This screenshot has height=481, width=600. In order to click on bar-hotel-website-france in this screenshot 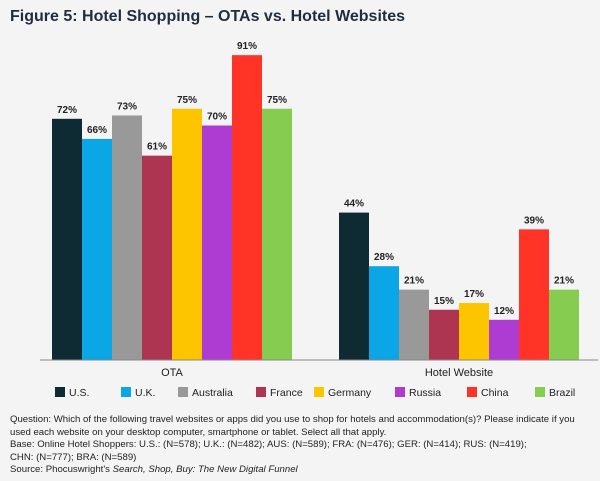, I will do `click(444, 334)`.